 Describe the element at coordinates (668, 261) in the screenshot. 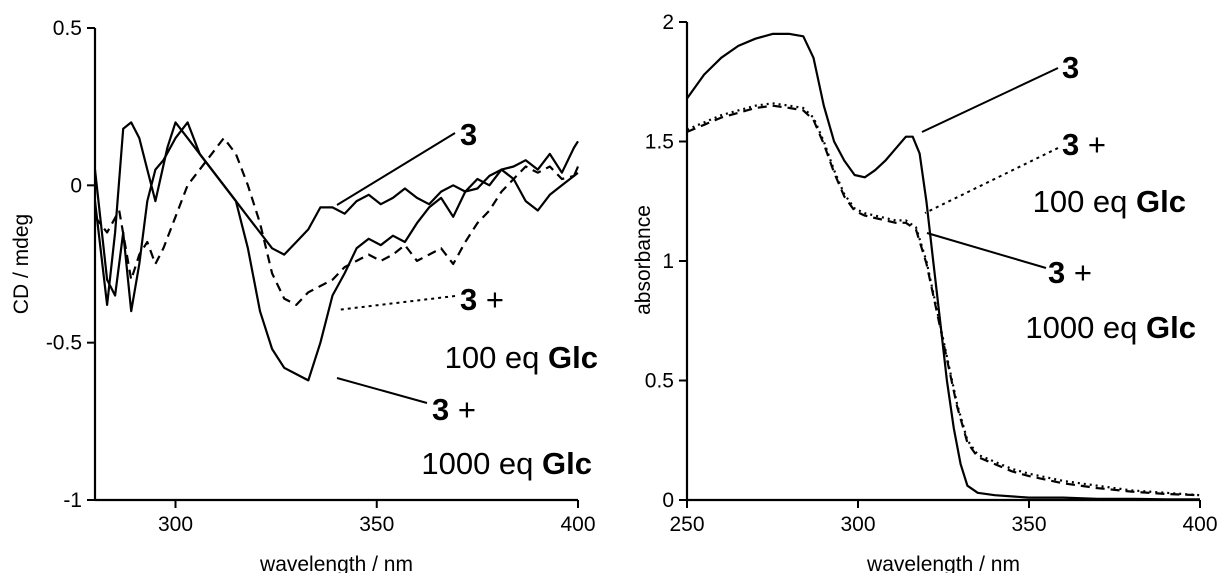

I see `y-tick-label: 1` at that location.